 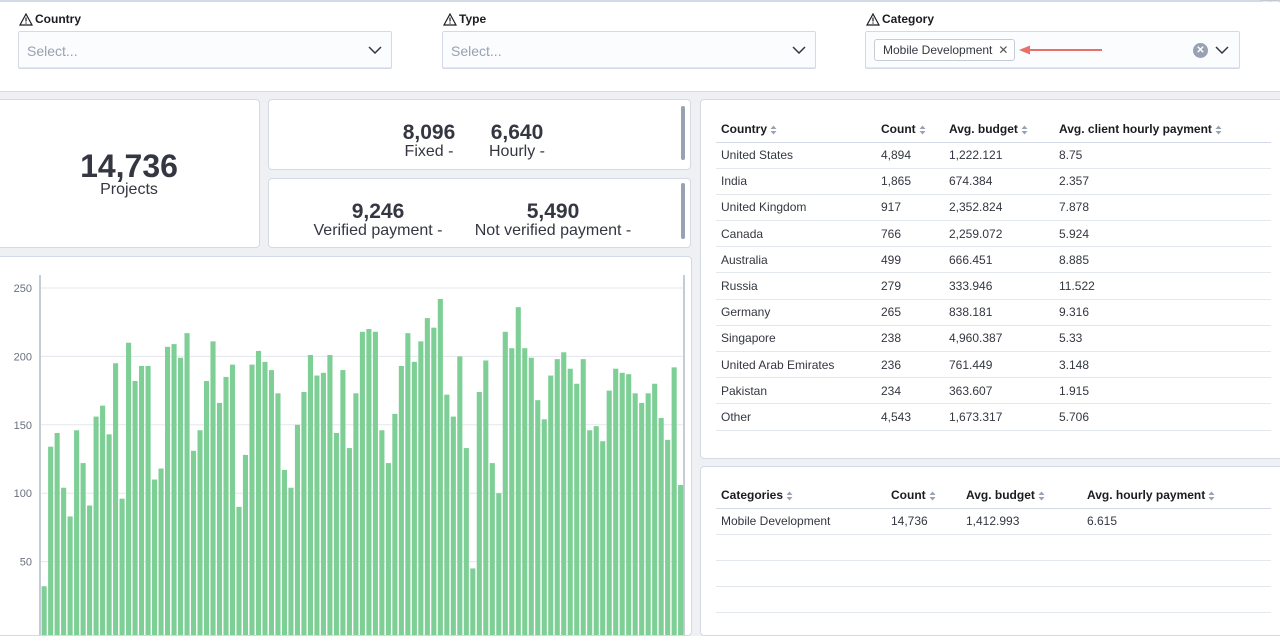 I want to click on selected-category-chip: Mobile Development ✕, so click(x=945, y=50).